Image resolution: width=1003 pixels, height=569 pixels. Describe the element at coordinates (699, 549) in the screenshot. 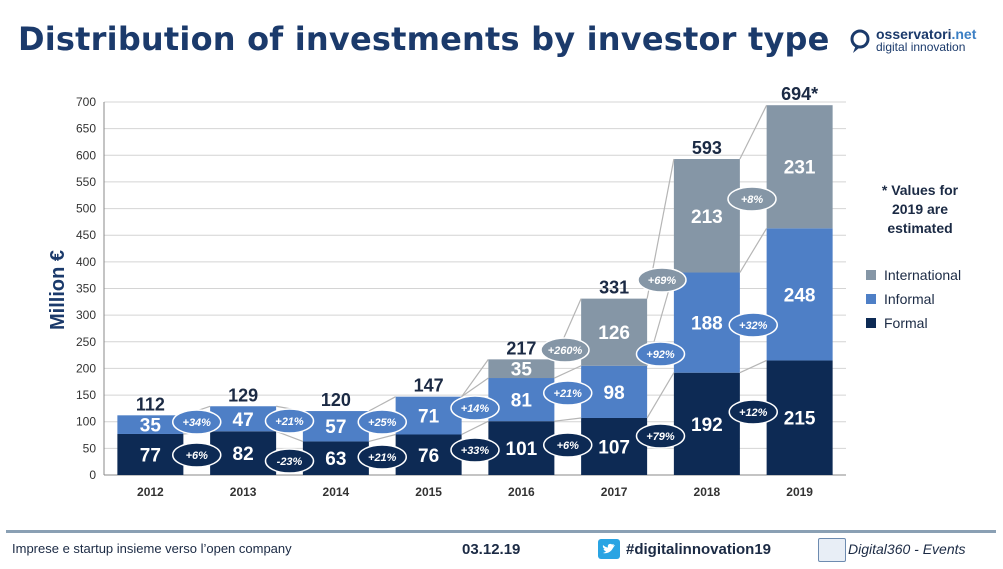

I see `footer-hashtag: #digitalinnovation19` at that location.